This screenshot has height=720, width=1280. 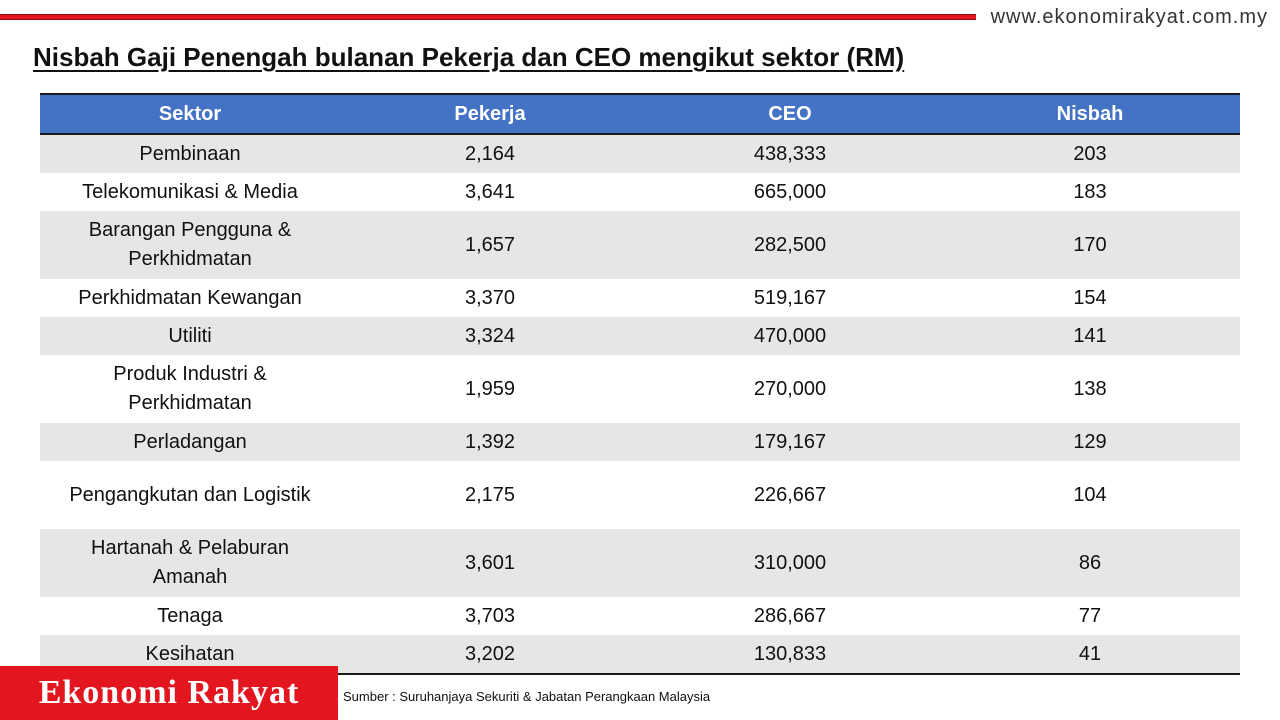 What do you see at coordinates (1090, 192) in the screenshot?
I see `cell-nisbah: 183` at bounding box center [1090, 192].